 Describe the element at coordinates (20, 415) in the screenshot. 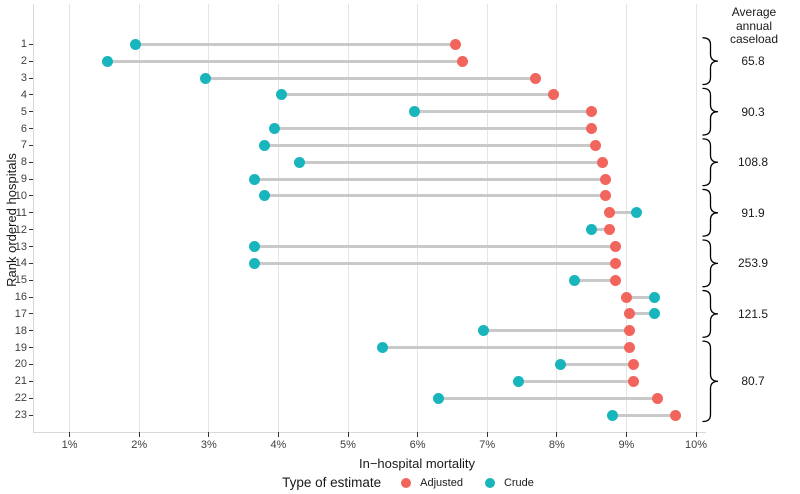

I see `y-tick-label: 23` at that location.